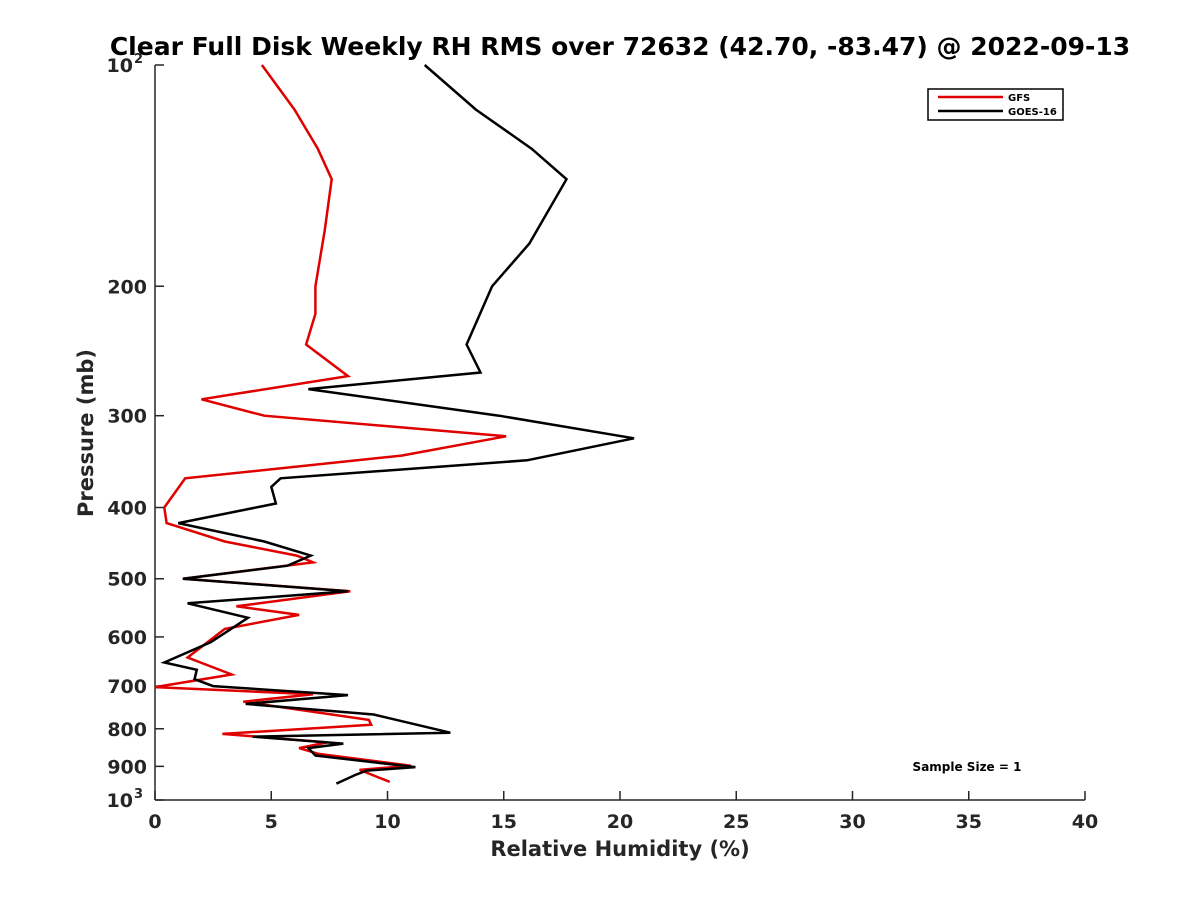 The image size is (1200, 900). Describe the element at coordinates (127, 287) in the screenshot. I see `y-tick-label: 200` at that location.